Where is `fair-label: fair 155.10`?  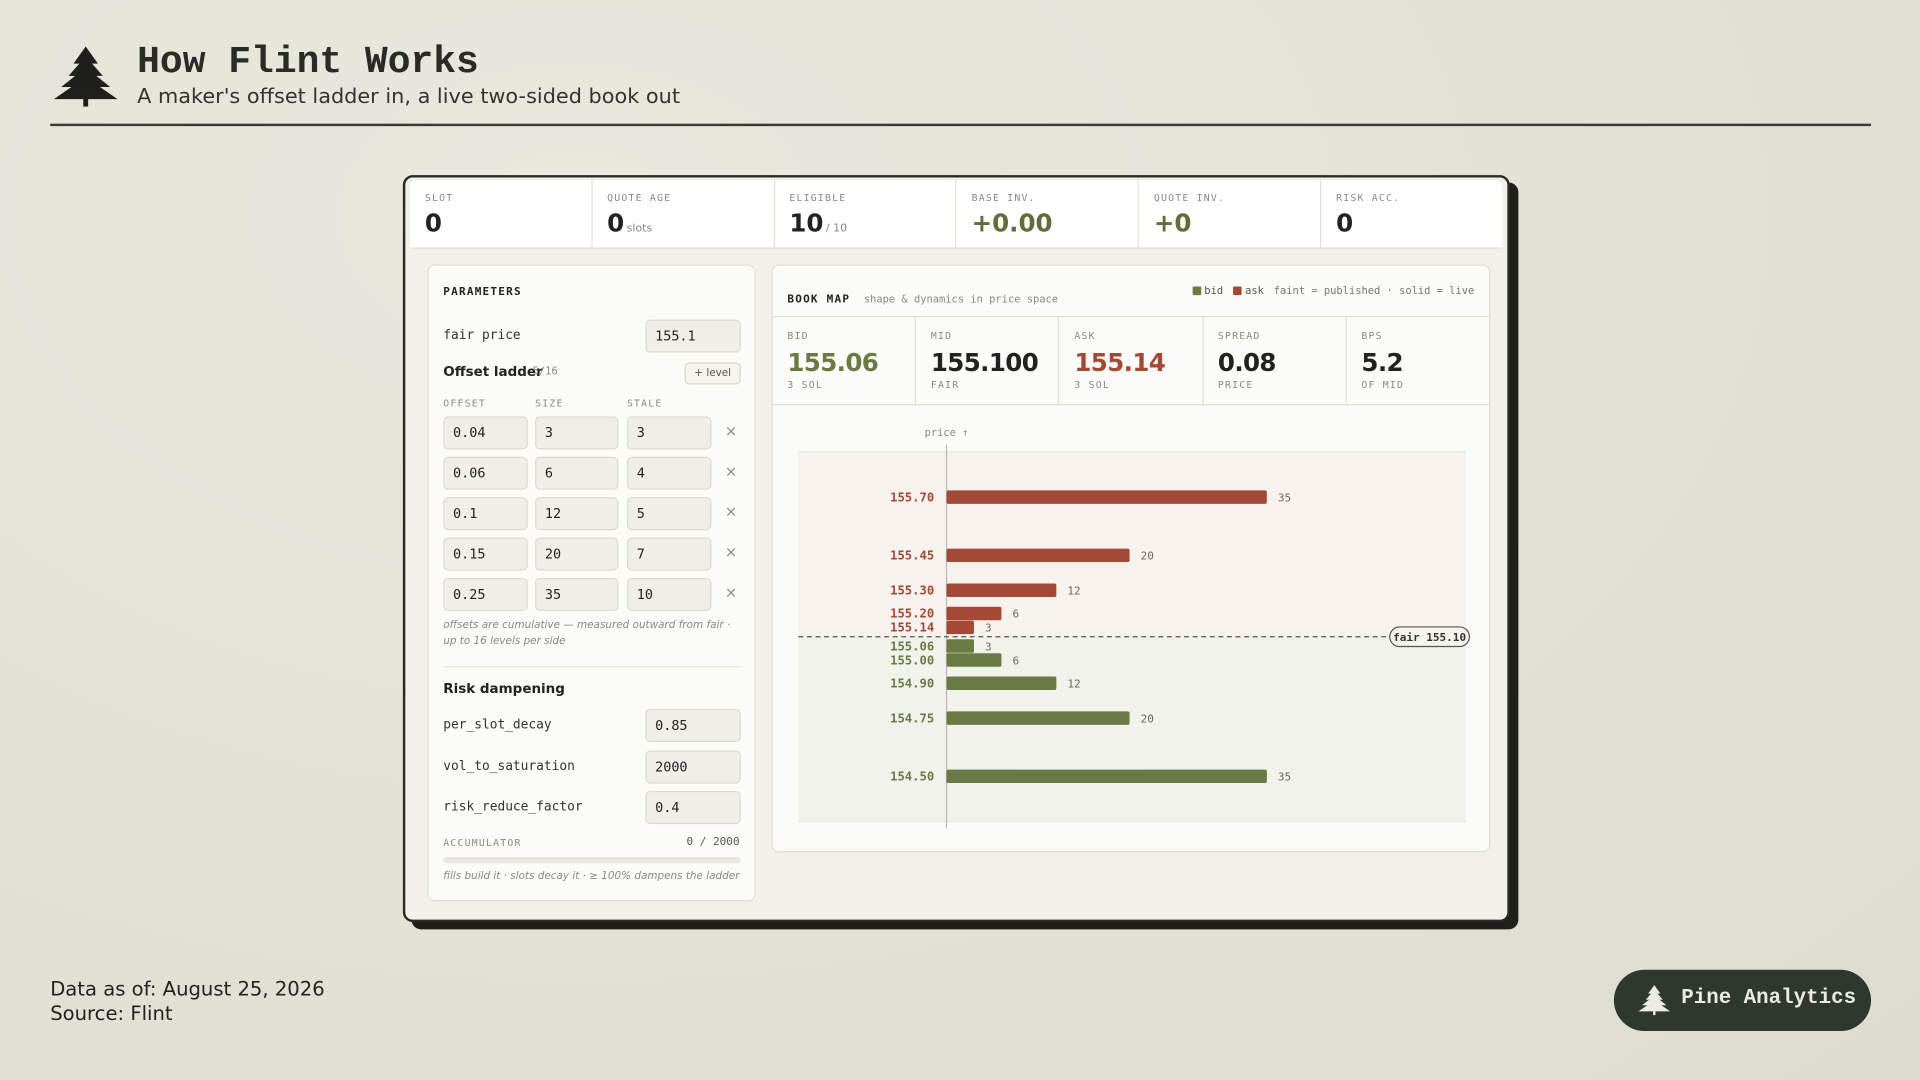 fair-label: fair 155.10 is located at coordinates (1429, 637).